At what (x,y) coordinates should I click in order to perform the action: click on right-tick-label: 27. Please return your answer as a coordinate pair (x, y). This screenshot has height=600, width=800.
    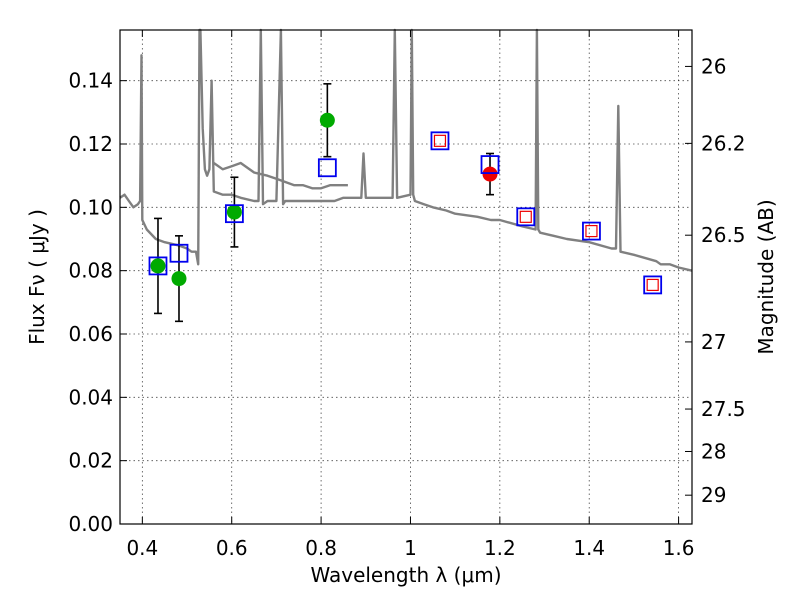
    Looking at the image, I should click on (713, 342).